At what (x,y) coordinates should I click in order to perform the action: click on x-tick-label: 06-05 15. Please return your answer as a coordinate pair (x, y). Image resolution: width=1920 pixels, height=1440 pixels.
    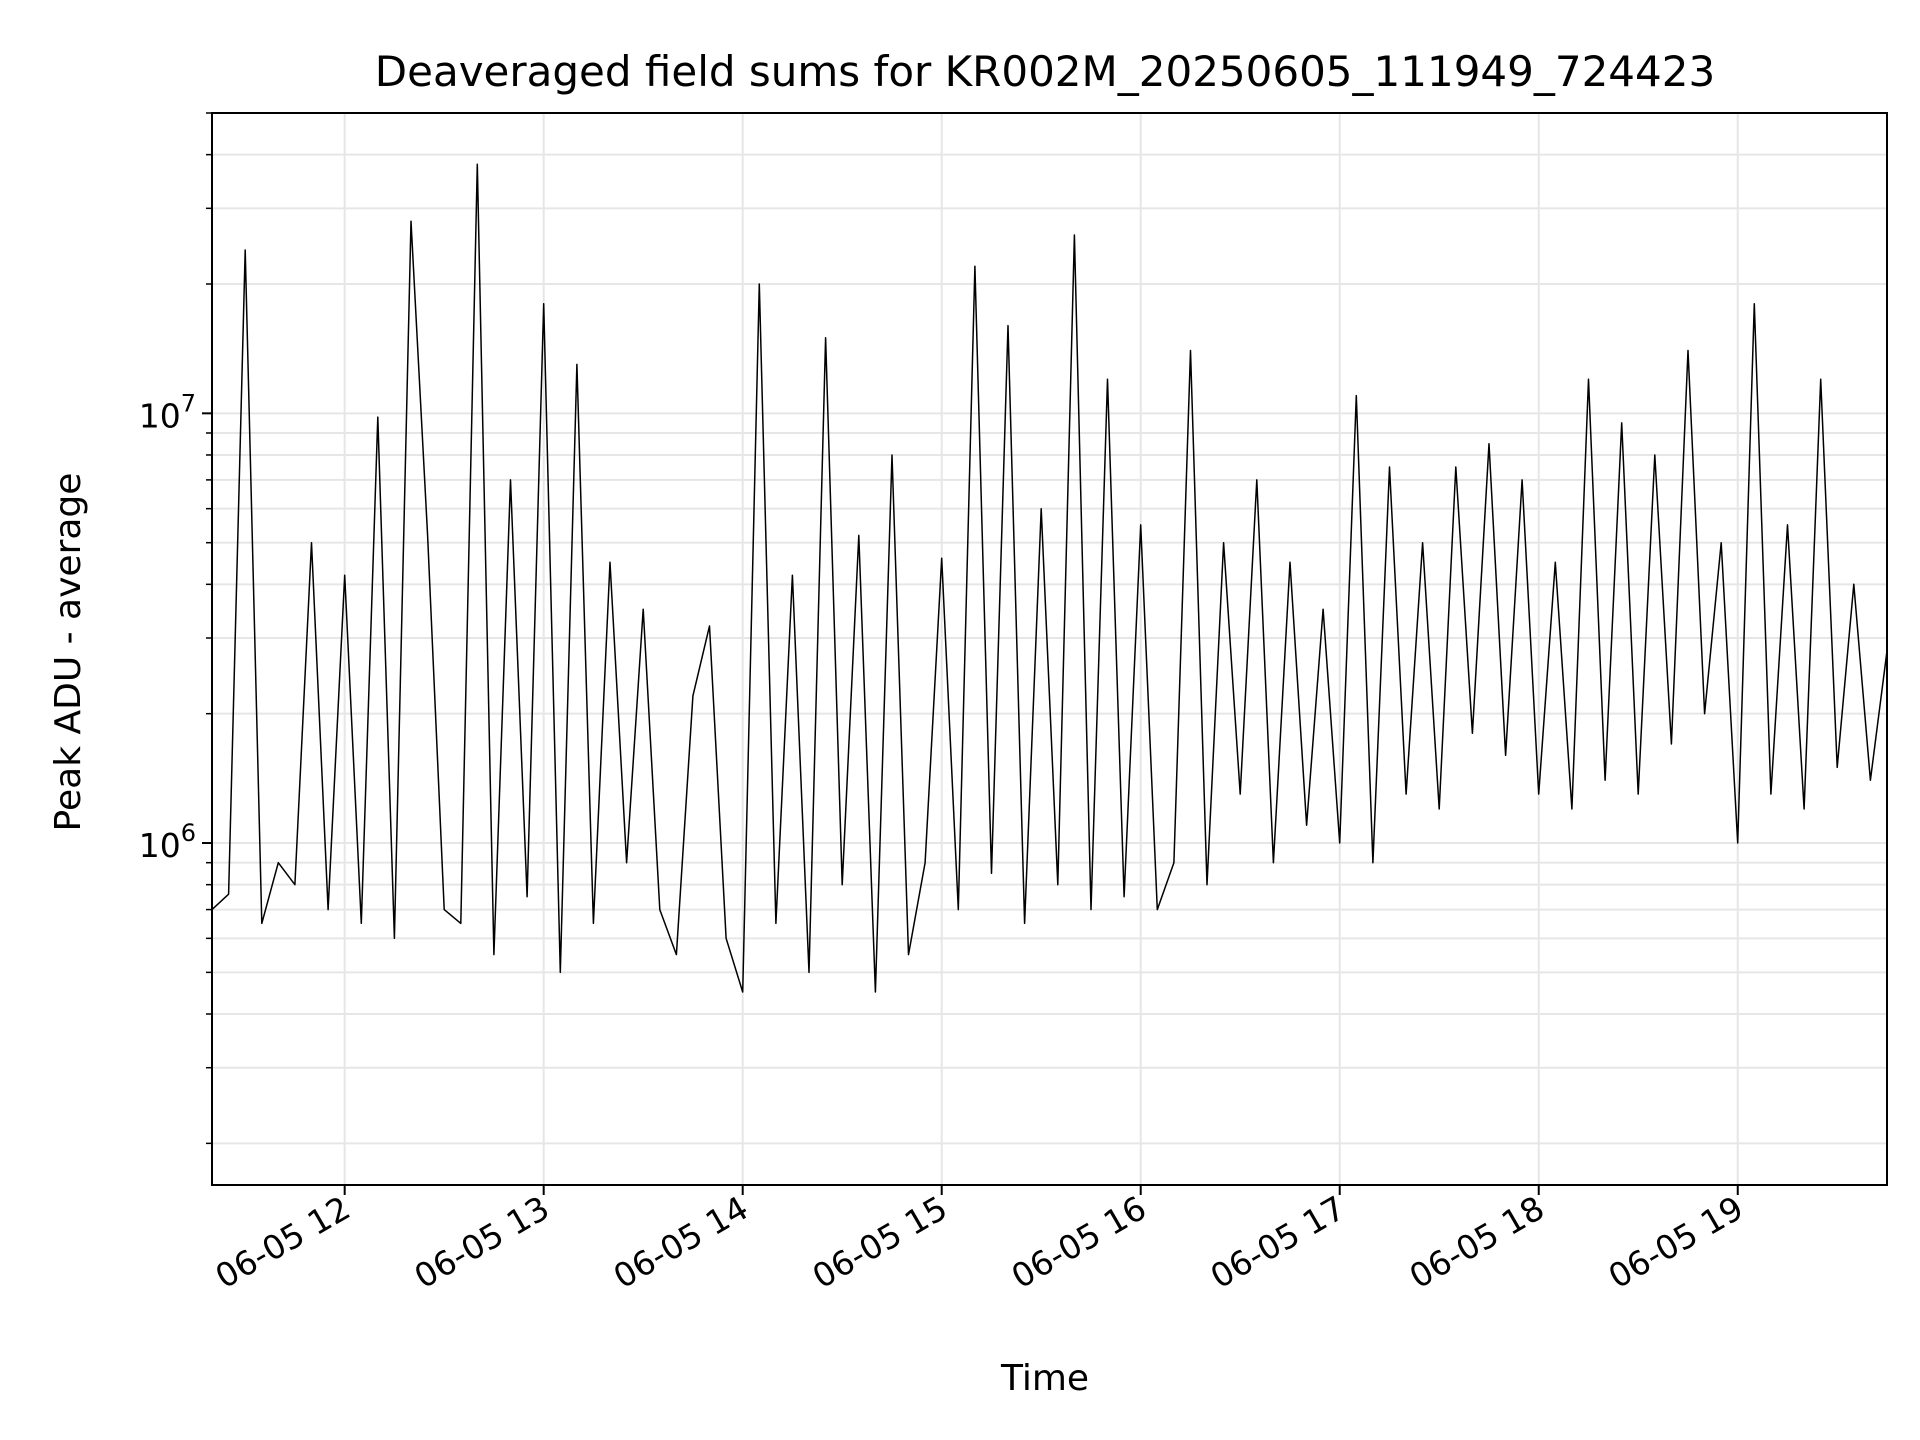
    Looking at the image, I should click on (880, 1242).